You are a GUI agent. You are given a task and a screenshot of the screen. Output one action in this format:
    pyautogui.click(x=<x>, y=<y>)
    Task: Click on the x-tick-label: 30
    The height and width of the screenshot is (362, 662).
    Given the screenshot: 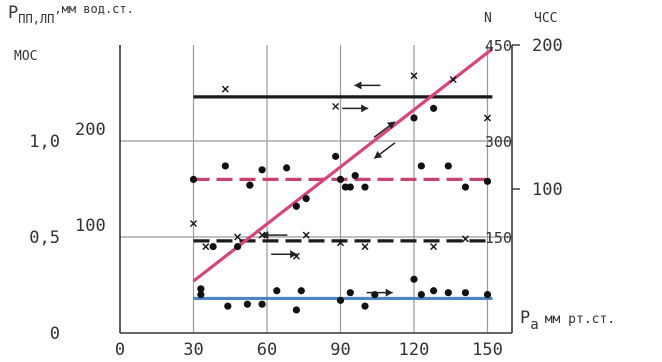 What is the action you would take?
    pyautogui.click(x=193, y=350)
    